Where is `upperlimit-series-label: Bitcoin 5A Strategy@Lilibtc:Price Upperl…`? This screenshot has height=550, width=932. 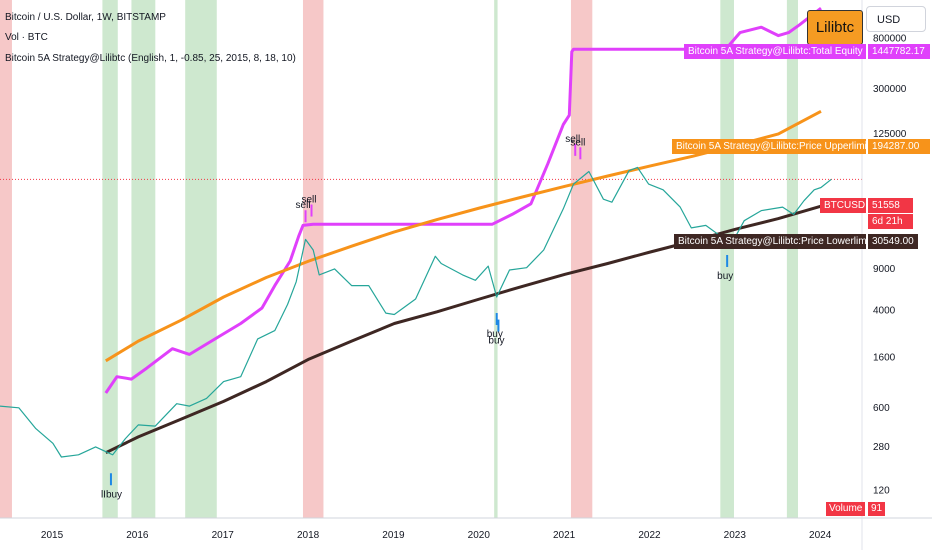
upperlimit-series-label: Bitcoin 5A Strategy@Lilibtc:Price Upperl… is located at coordinates (771, 146).